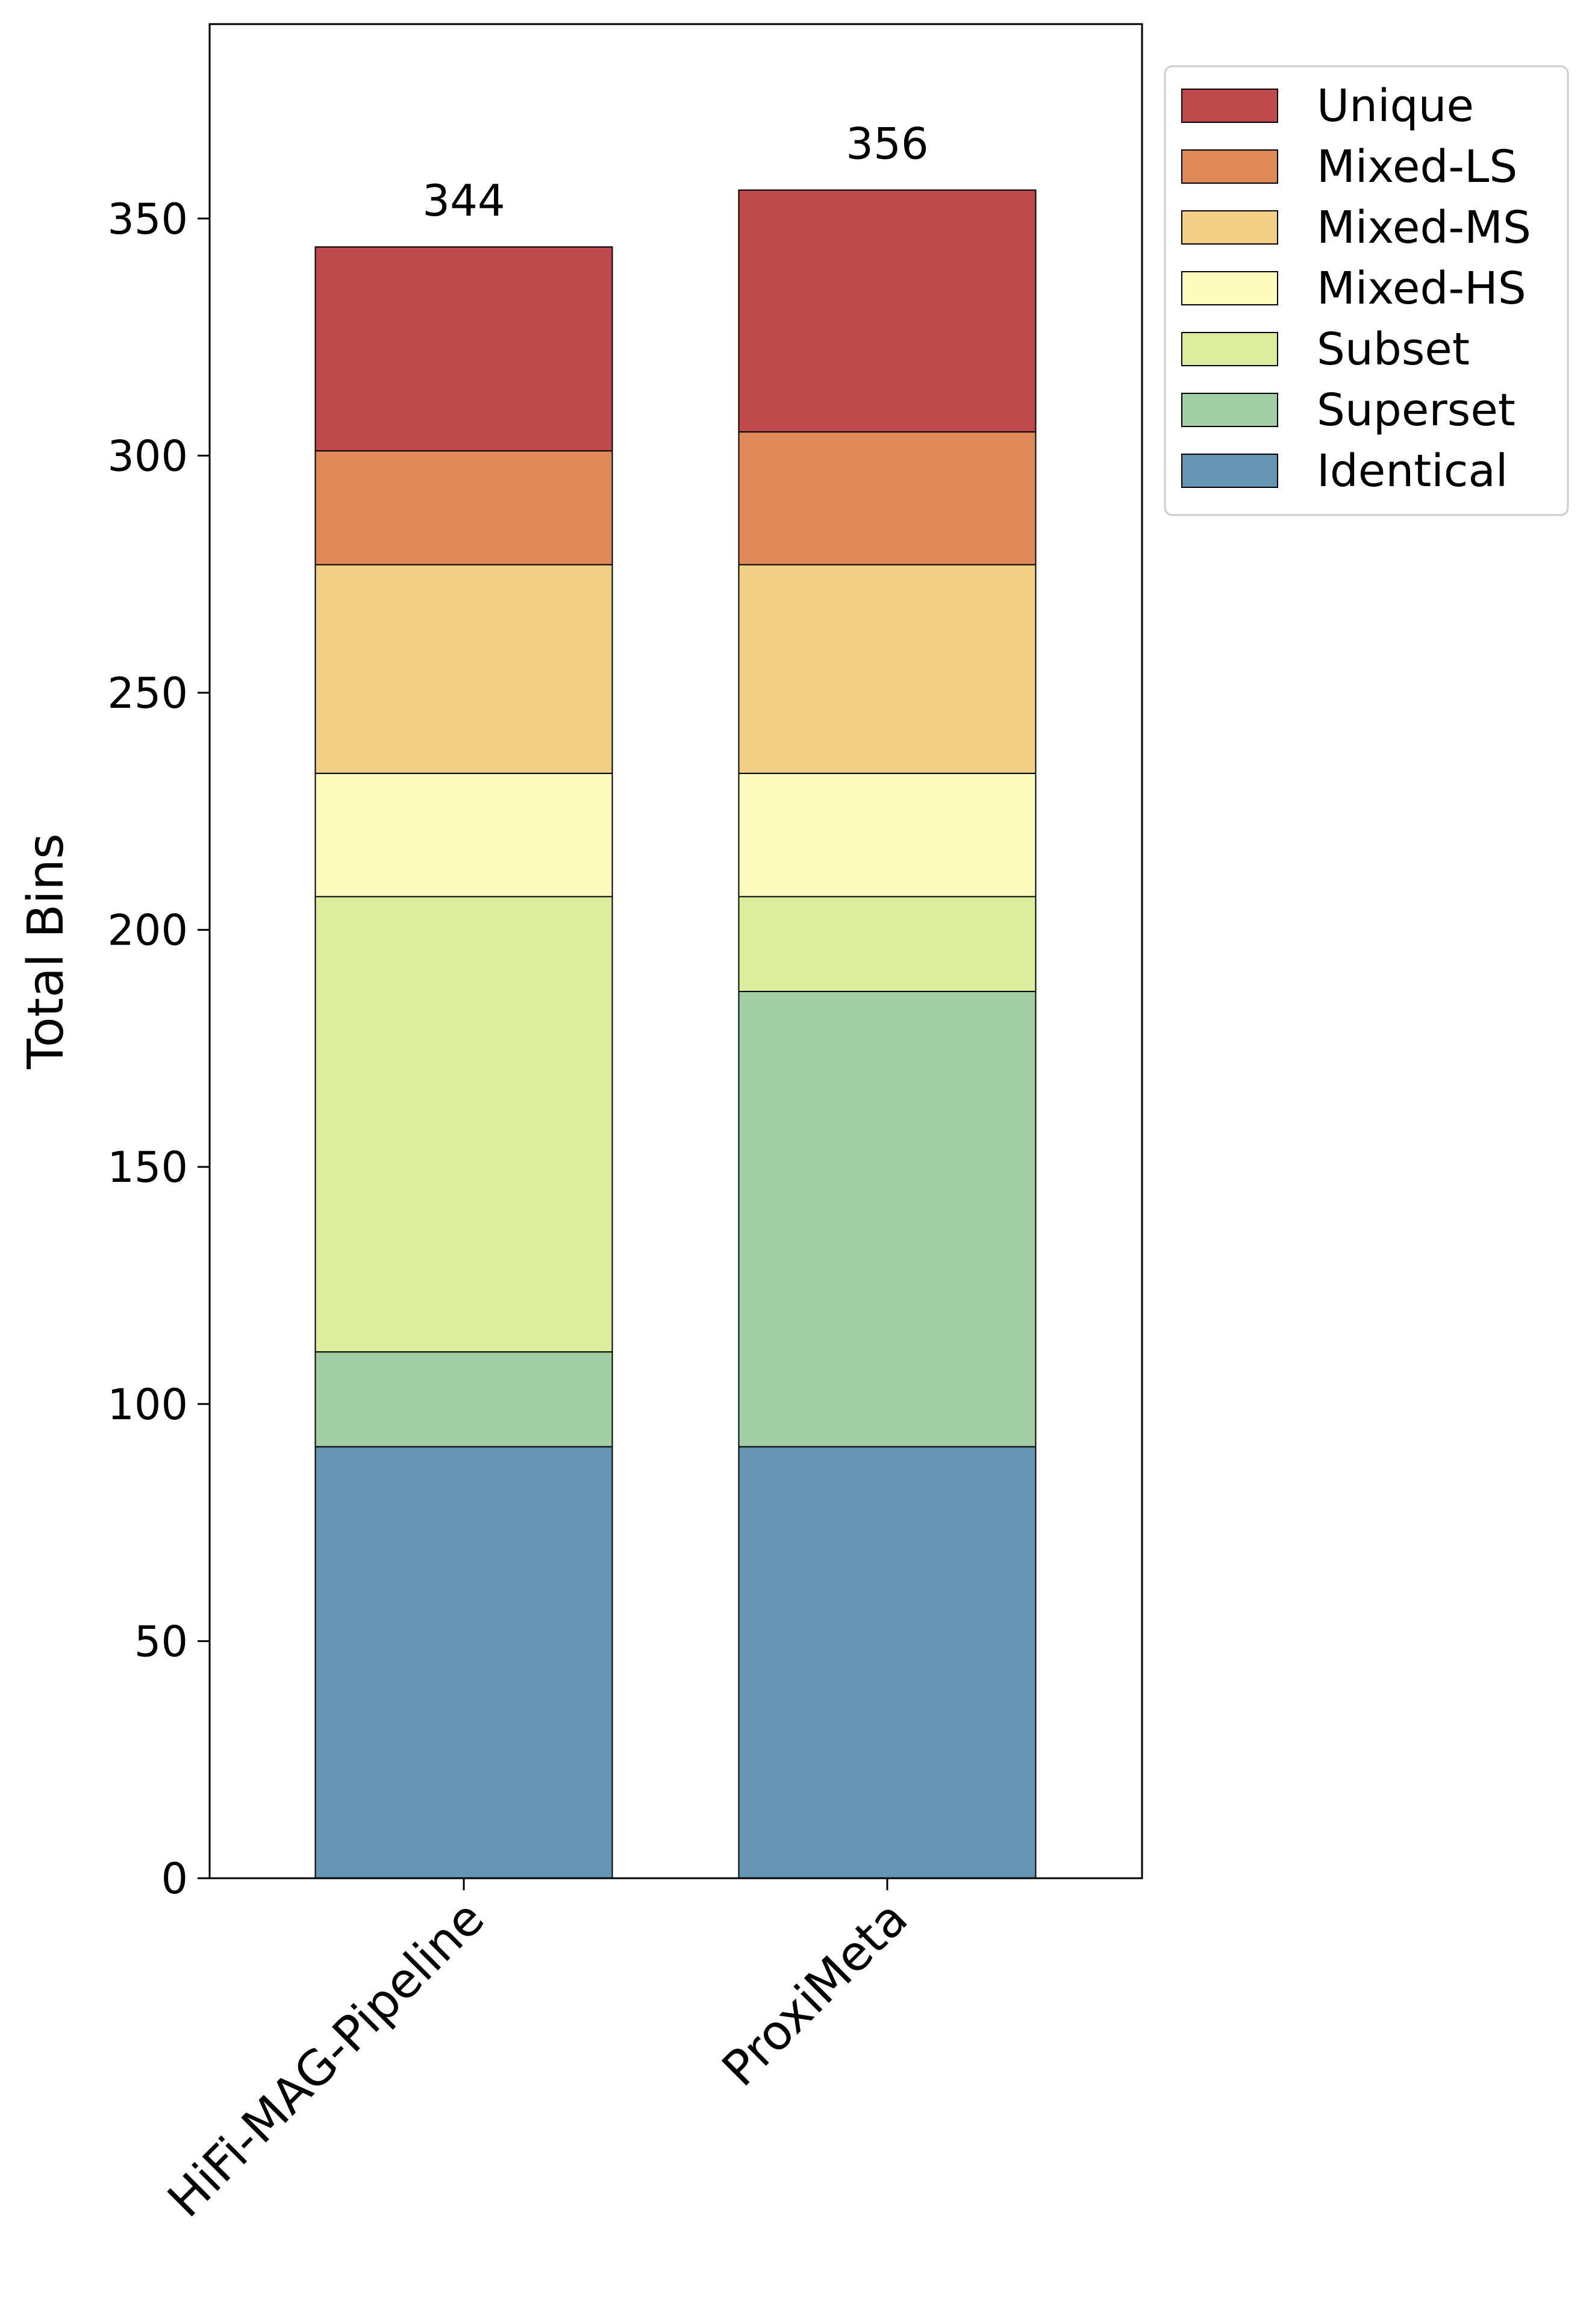 This screenshot has height=2324, width=1595. What do you see at coordinates (148, 219) in the screenshot?
I see `y-tick-label: 350` at bounding box center [148, 219].